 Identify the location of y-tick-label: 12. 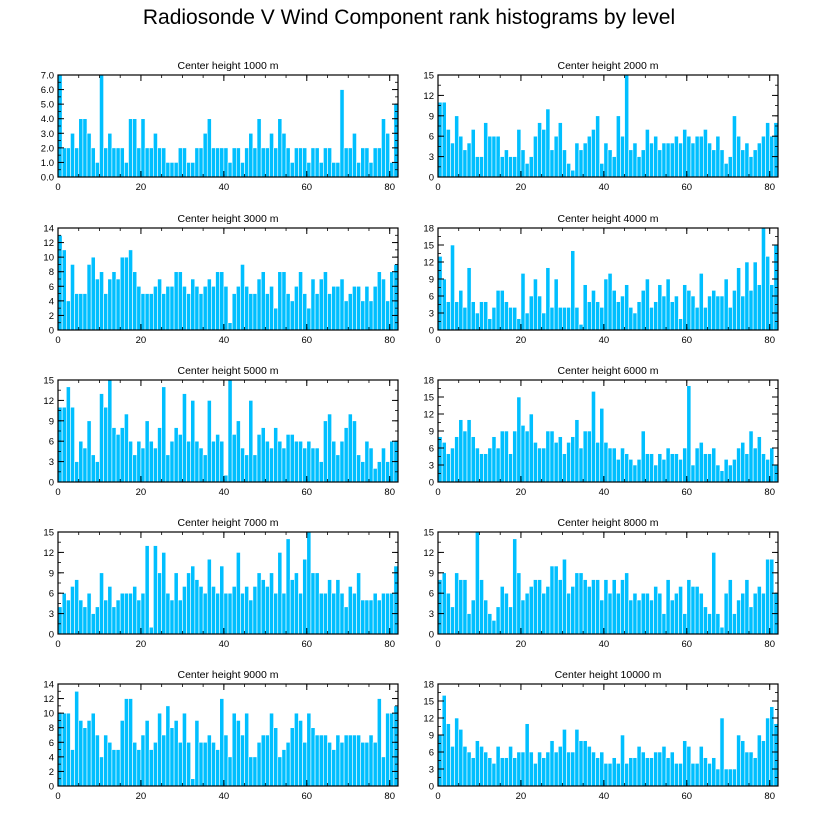
(428, 553).